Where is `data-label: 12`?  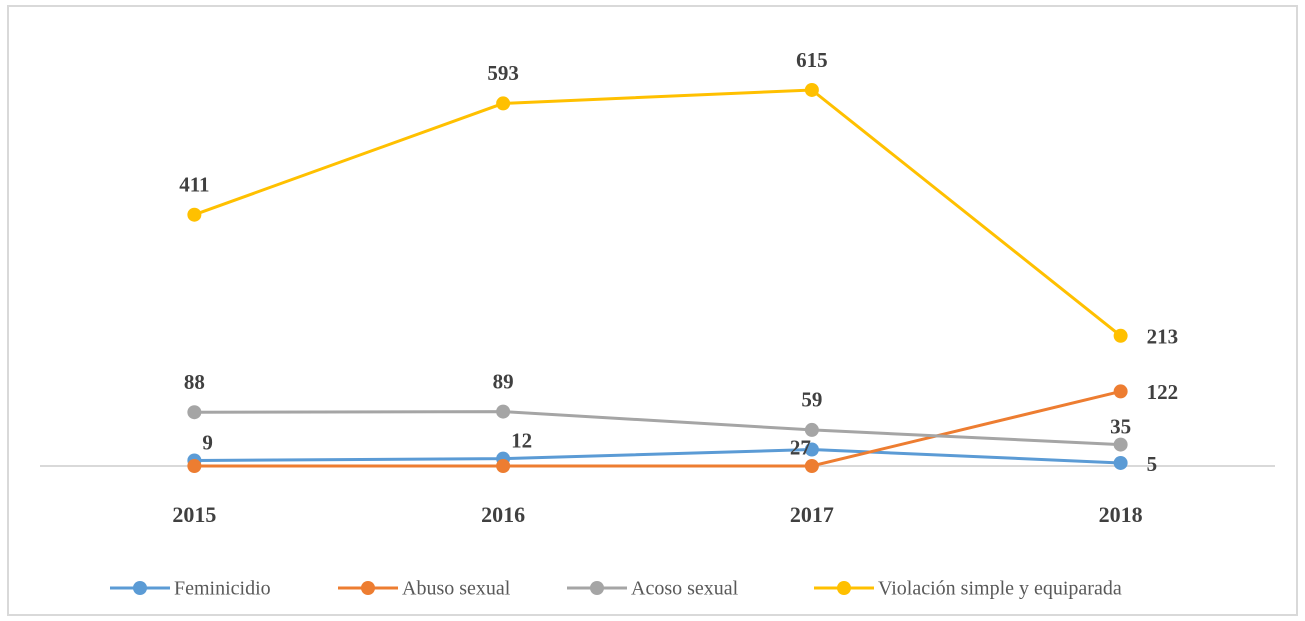
data-label: 12 is located at coordinates (521, 440).